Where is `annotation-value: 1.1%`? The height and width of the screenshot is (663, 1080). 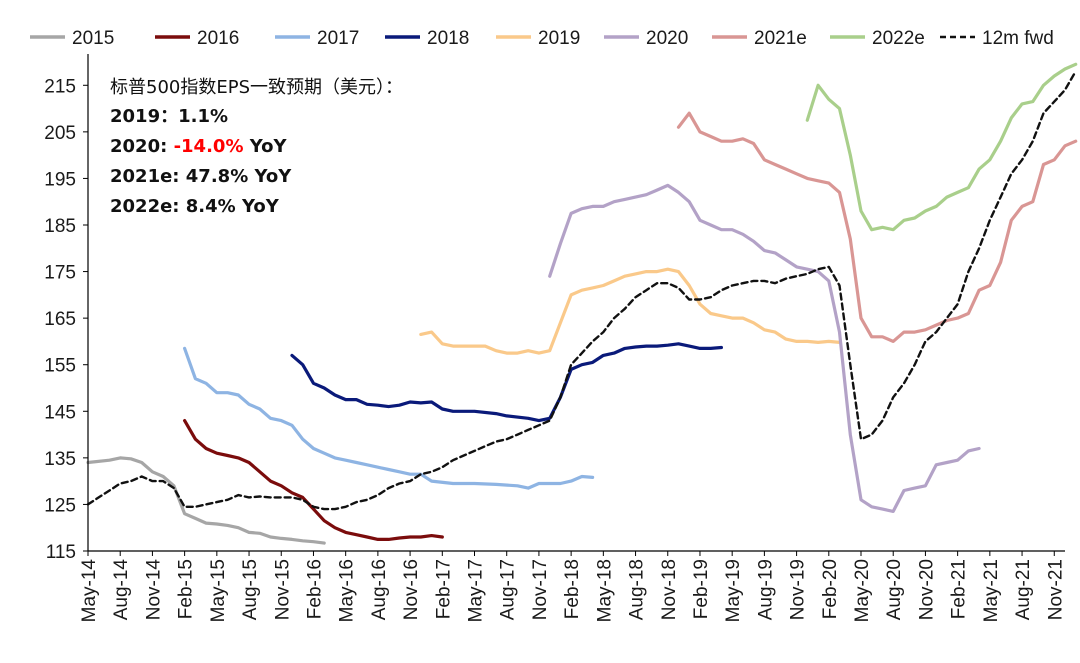 annotation-value: 1.1% is located at coordinates (203, 116).